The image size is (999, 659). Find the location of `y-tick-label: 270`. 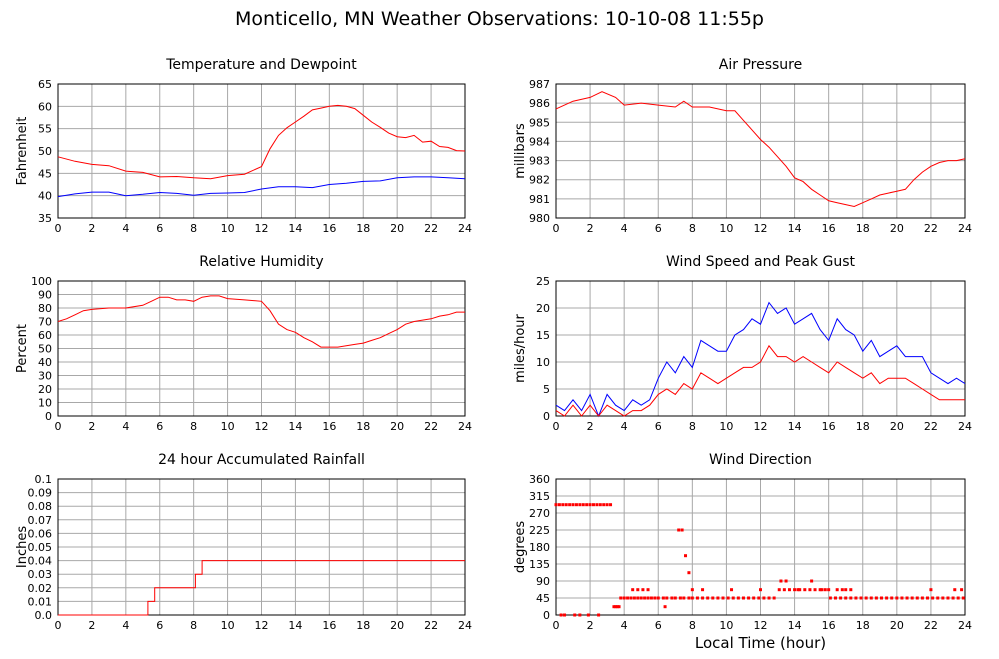

y-tick-label: 270 is located at coordinates (539, 513).